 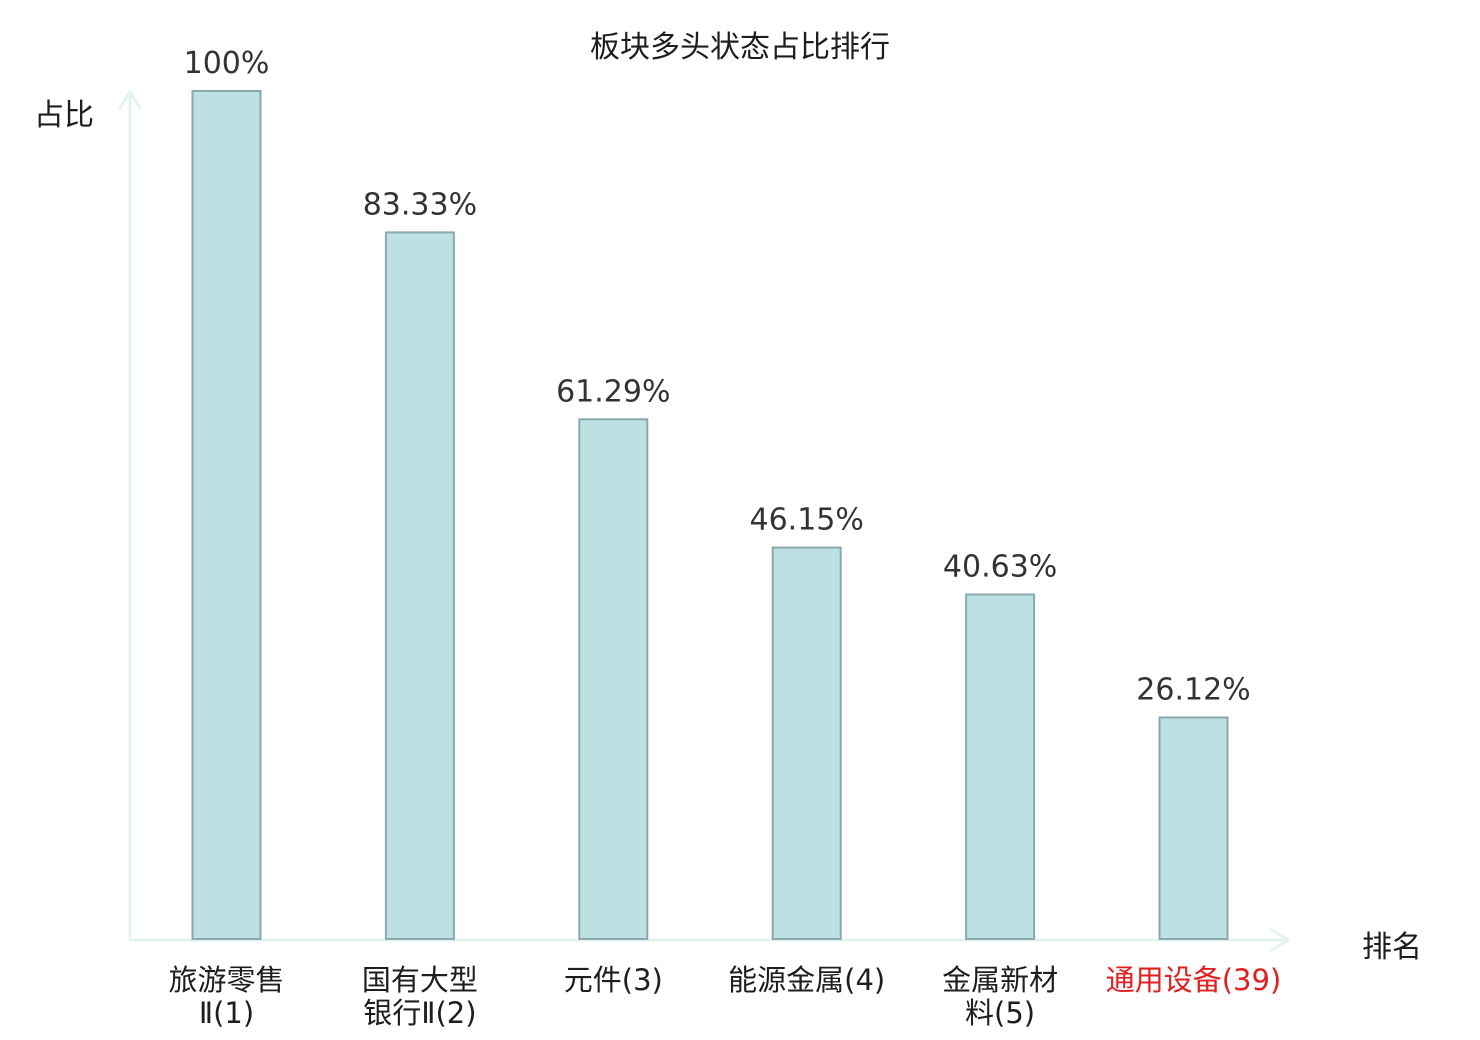 I want to click on value-label-3: 61.29%, so click(x=613, y=391).